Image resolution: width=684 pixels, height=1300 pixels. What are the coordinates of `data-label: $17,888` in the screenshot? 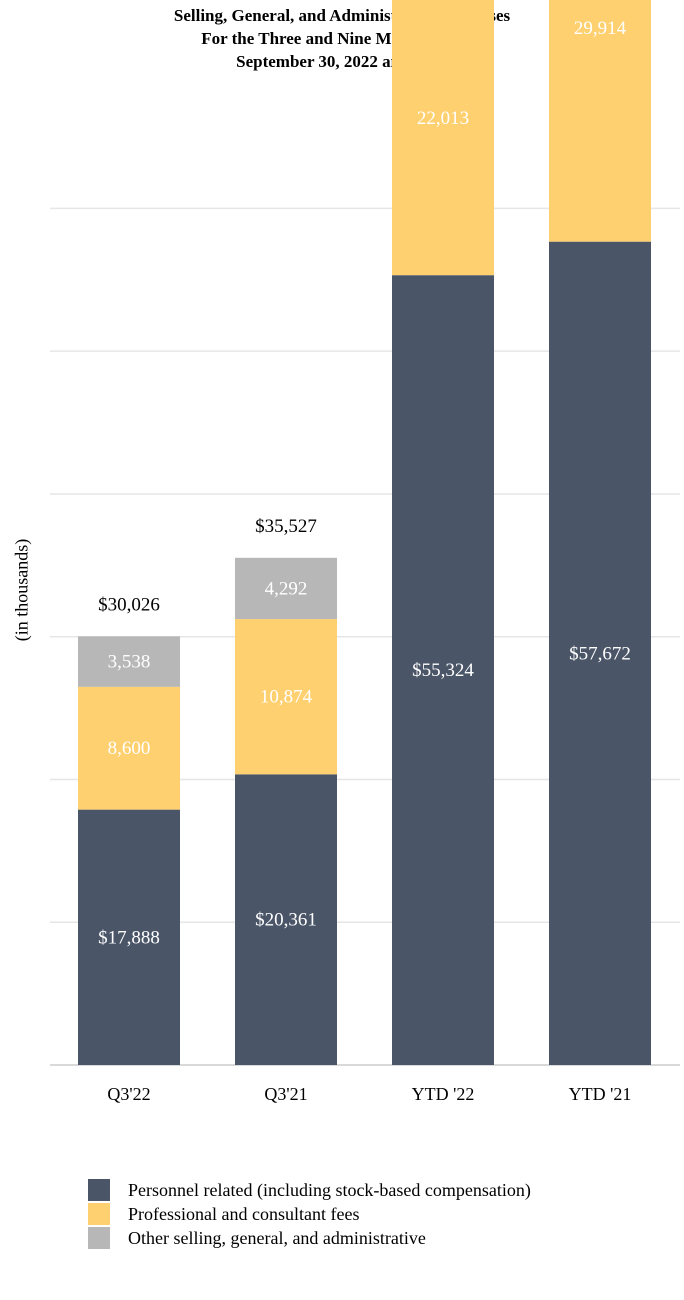 It's located at (129, 937).